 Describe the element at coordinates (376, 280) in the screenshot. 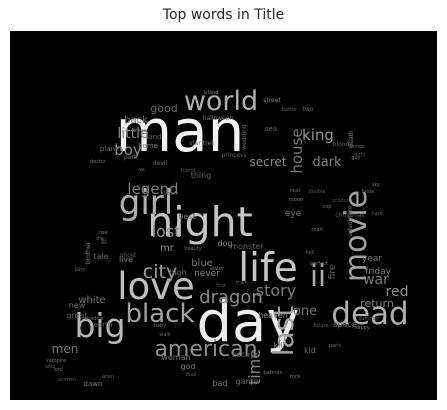

I see `word-war: war` at that location.